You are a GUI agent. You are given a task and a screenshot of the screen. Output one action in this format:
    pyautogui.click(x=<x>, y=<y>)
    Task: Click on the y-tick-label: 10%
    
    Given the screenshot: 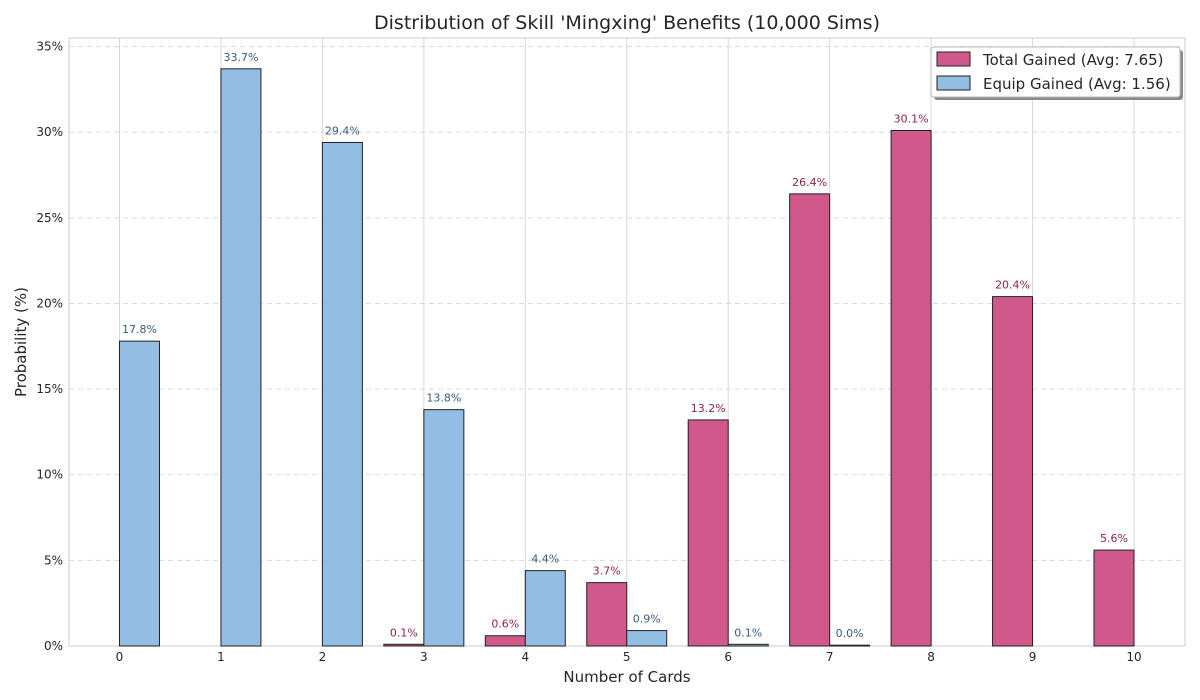 What is the action you would take?
    pyautogui.click(x=49, y=475)
    